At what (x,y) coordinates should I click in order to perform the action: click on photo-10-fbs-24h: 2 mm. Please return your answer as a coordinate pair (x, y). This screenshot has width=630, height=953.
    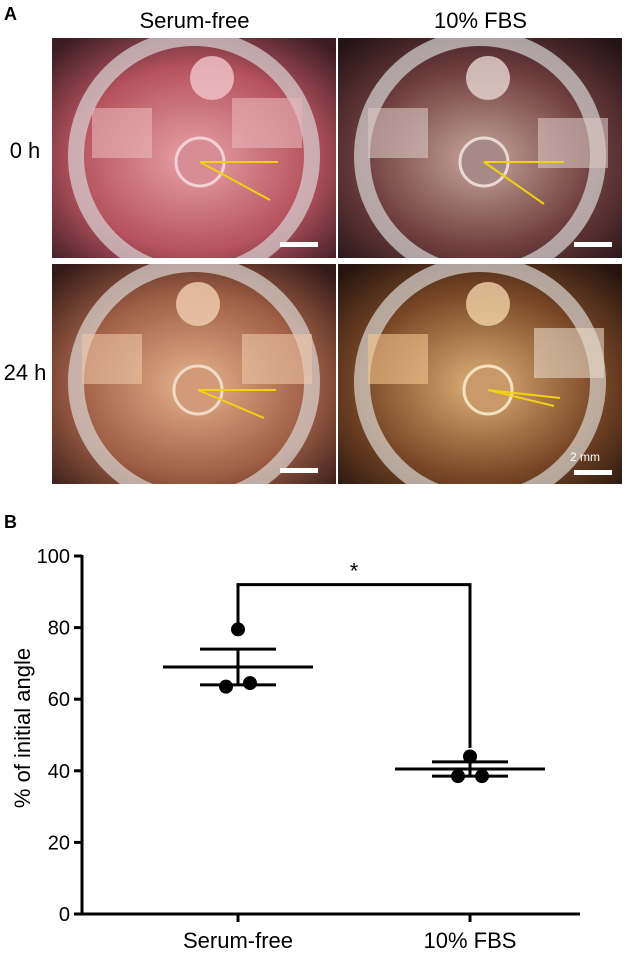
    Looking at the image, I should click on (480, 374).